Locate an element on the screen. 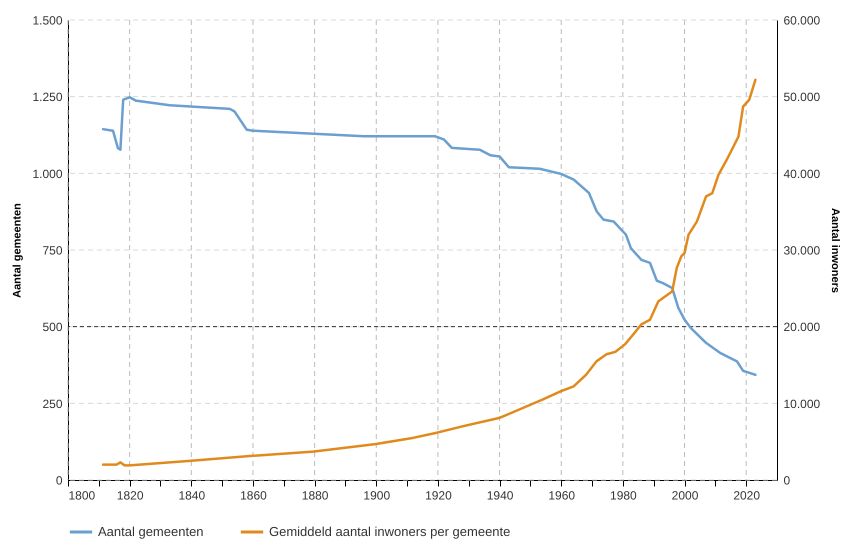 The image size is (868, 542). y2-tick-label: 30.000 is located at coordinates (802, 251).